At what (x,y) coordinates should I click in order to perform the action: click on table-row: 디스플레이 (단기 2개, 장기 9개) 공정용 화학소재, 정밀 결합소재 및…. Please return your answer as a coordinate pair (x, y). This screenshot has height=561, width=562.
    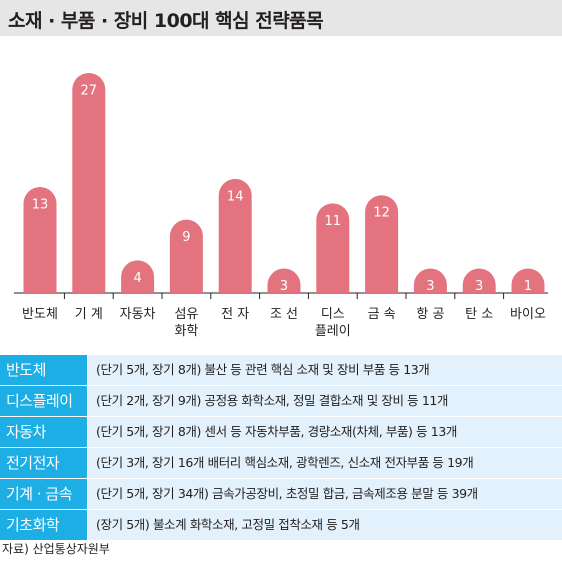
    Looking at the image, I should click on (281, 401).